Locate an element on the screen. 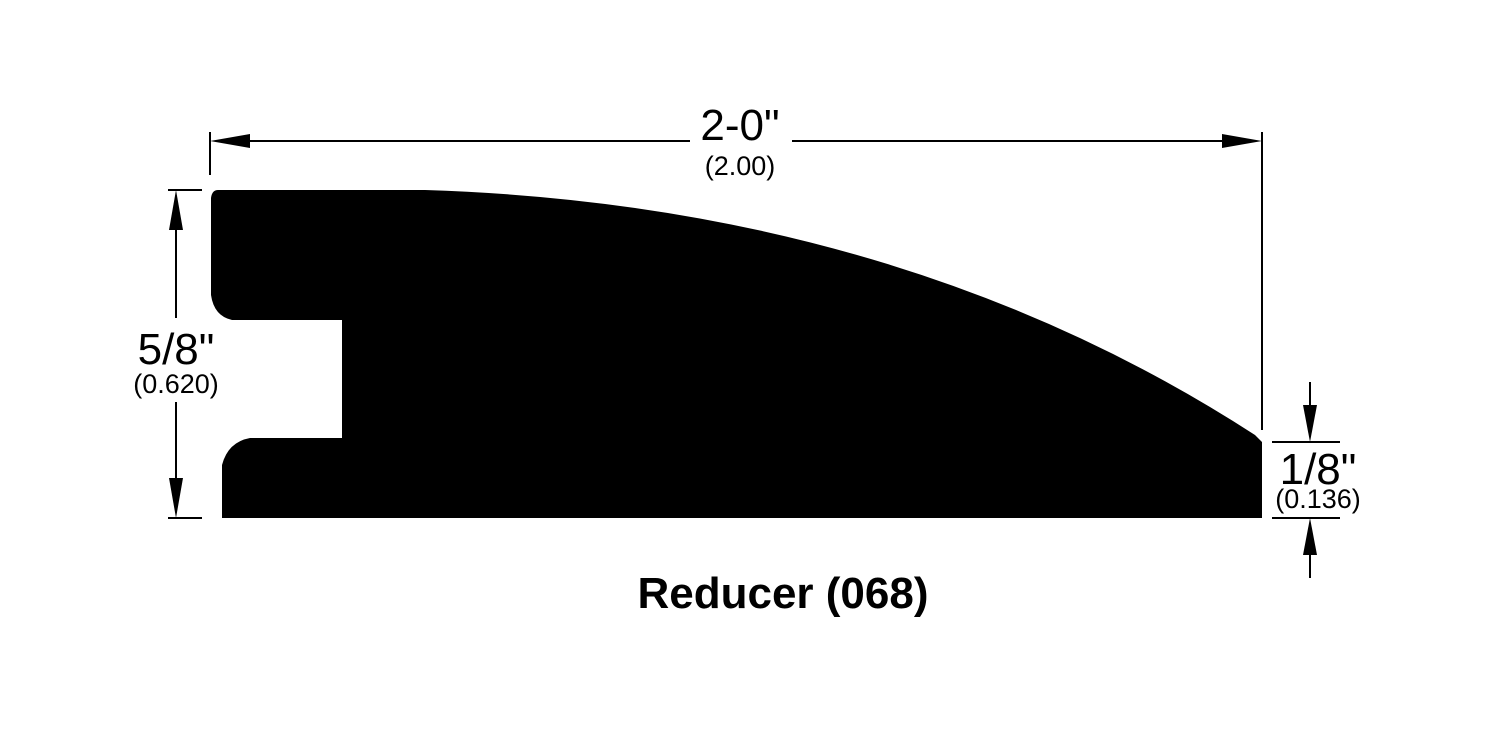 This screenshot has height=750, width=1500. width-decimal: (2.00) is located at coordinates (740, 166).